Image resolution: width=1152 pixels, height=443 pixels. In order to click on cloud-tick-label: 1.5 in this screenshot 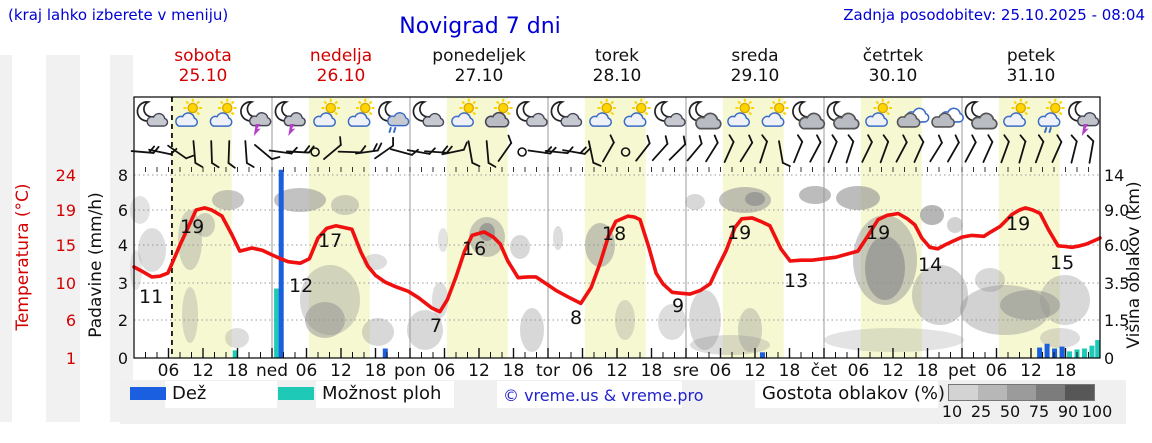, I will do `click(1116, 320)`.